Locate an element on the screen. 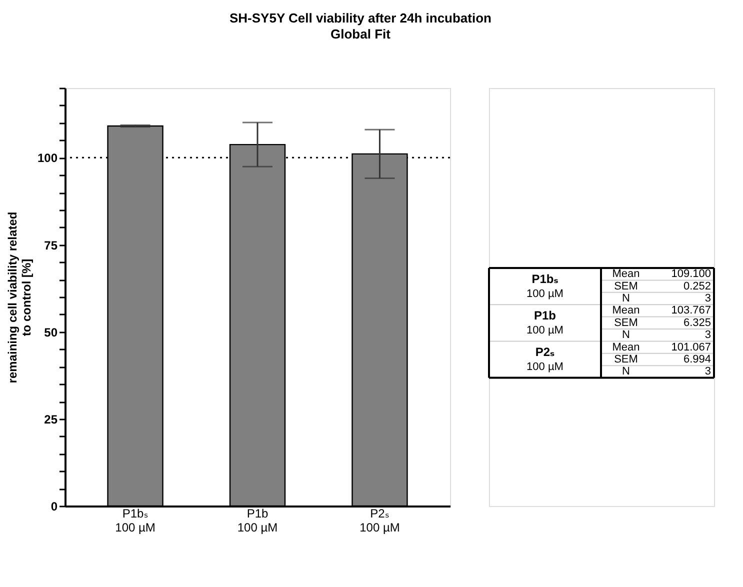  text: 6.325 is located at coordinates (697, 322).